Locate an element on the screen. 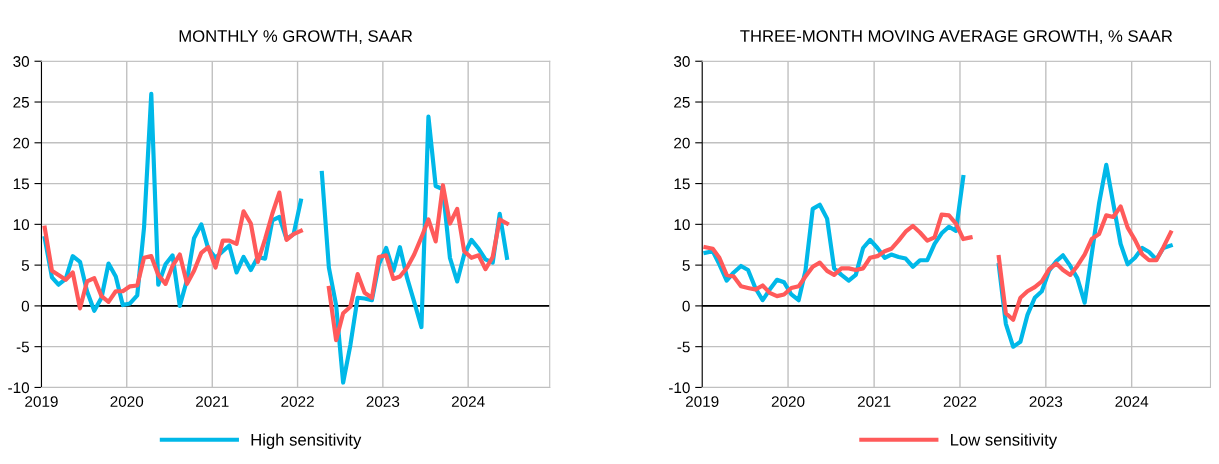 This screenshot has width=1219, height=464. legend-label: High sensitivity is located at coordinates (306, 441).